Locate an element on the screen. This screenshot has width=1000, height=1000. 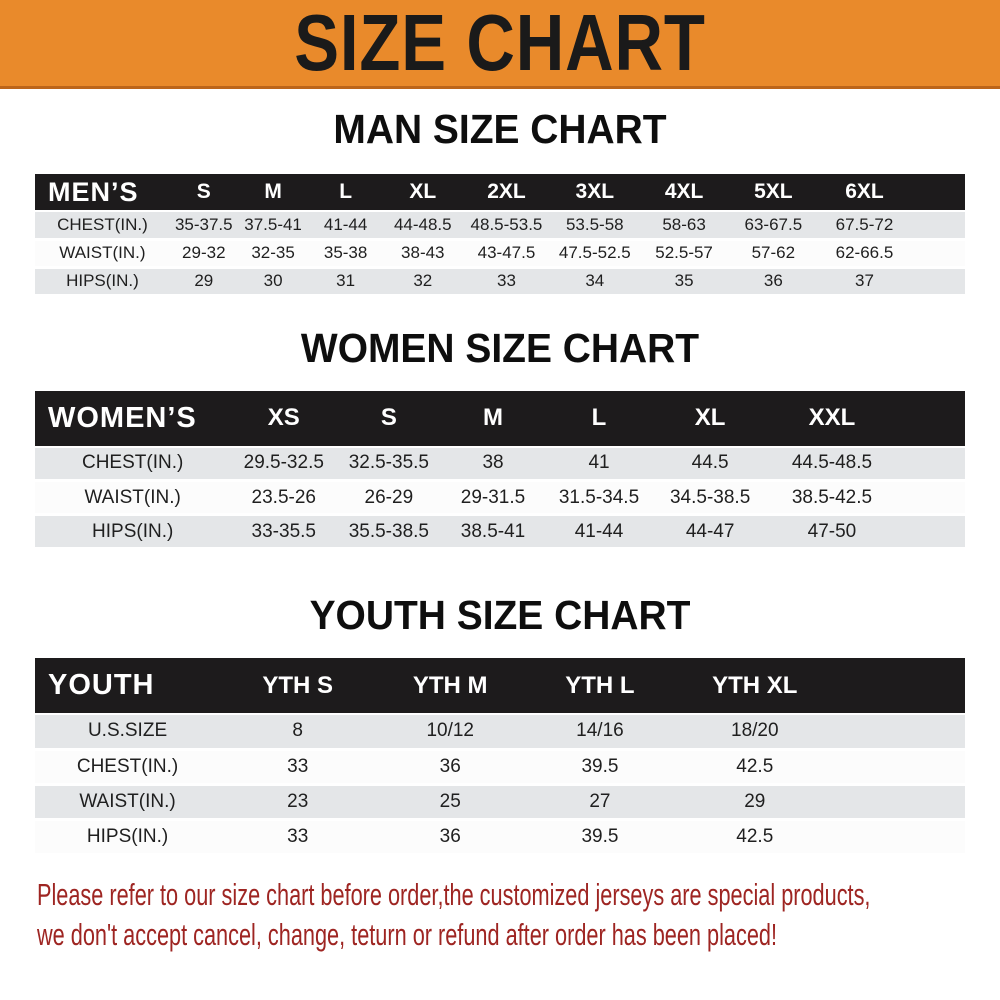
man-section-heading: MAN SIZE CHART is located at coordinates (500, 129).